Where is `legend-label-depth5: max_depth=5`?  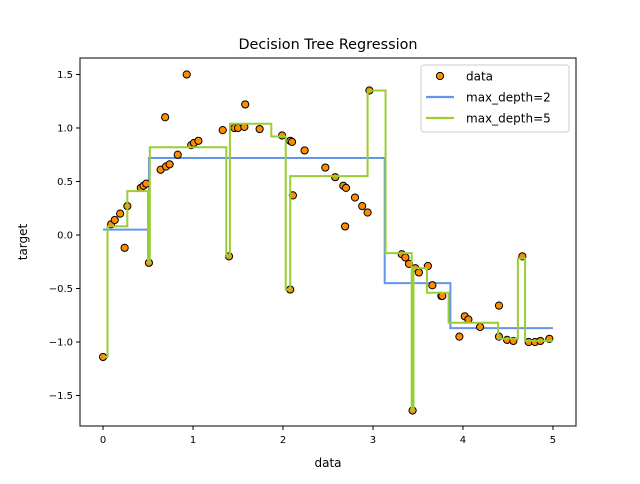 legend-label-depth5: max_depth=5 is located at coordinates (508, 119).